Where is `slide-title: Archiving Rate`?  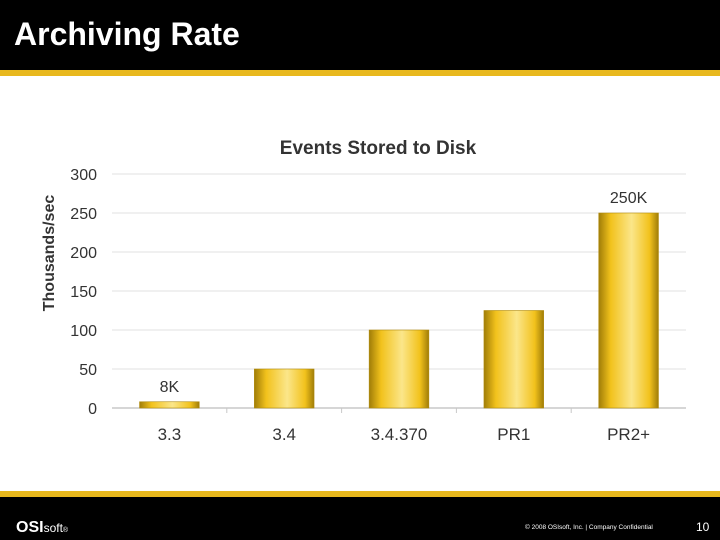
slide-title: Archiving Rate is located at coordinates (127, 34).